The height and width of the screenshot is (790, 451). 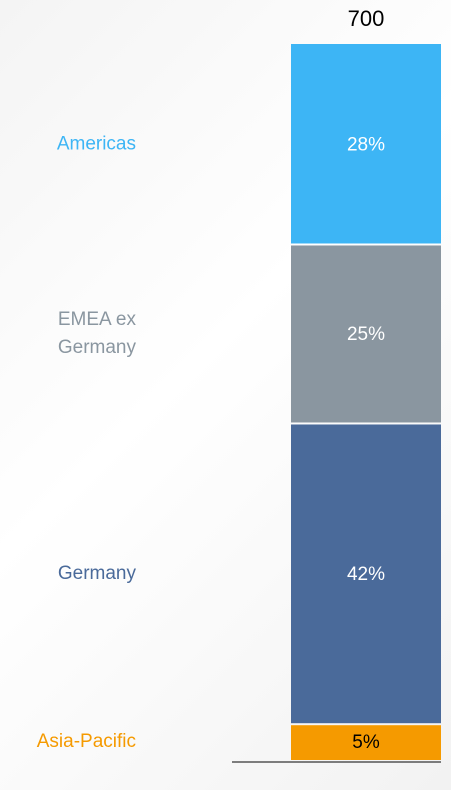 I want to click on legend-label: EMEA ex Germany, so click(x=97, y=333).